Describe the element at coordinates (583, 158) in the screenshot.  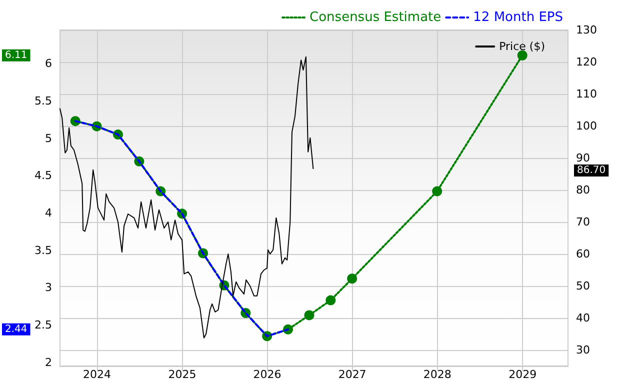
I see `y2-tick-label: 90` at that location.